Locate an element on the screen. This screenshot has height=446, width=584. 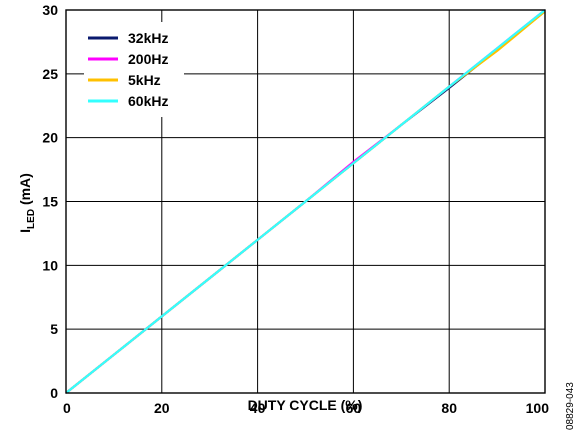
y-axis-label: ILED (mA) is located at coordinates (27, 203).